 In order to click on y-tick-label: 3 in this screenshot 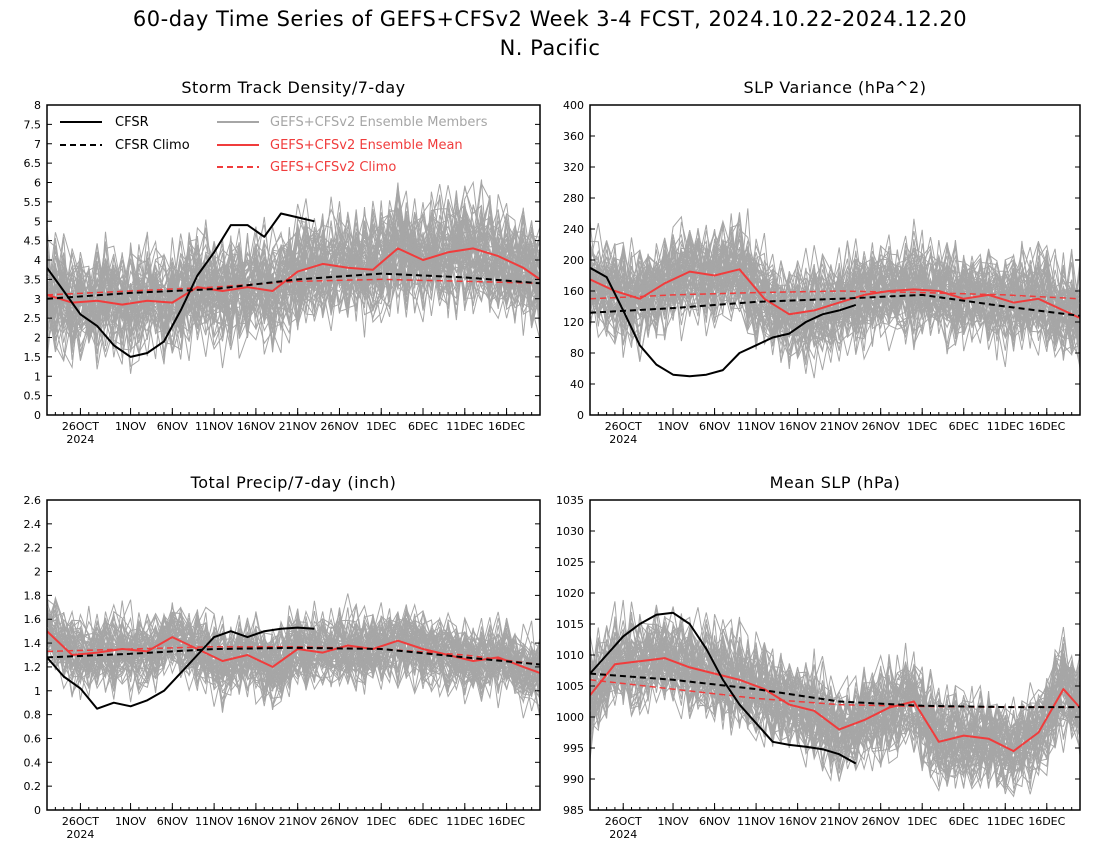, I will do `click(37, 299)`.